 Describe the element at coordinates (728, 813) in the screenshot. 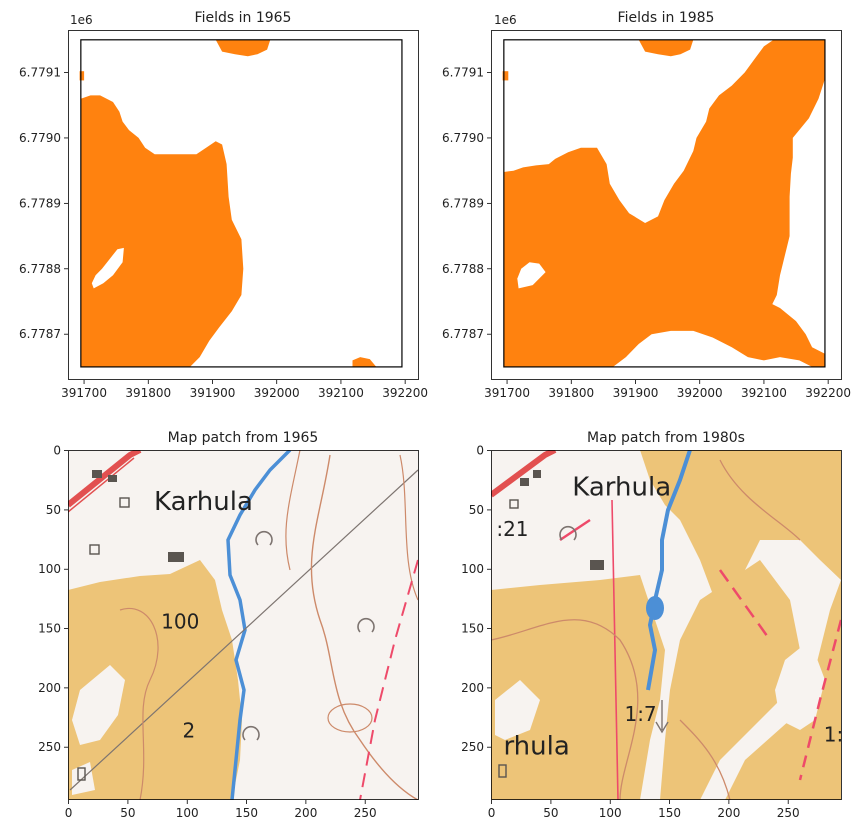

I see `x-tick-label: 200` at that location.